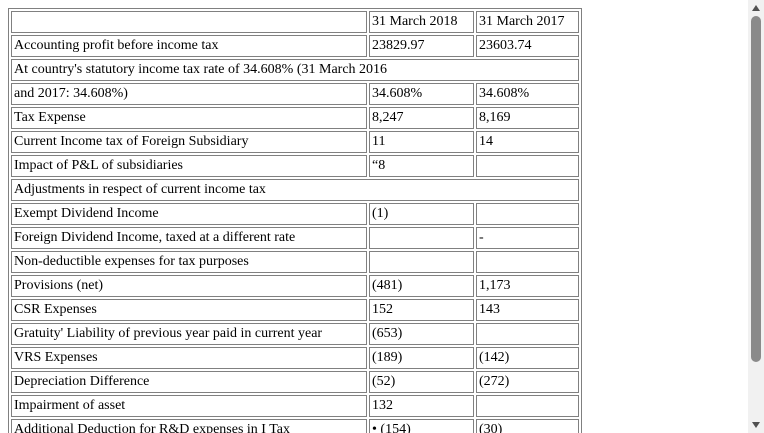 The image size is (764, 433). Describe the element at coordinates (527, 286) in the screenshot. I see `value-2017: 1,173` at that location.